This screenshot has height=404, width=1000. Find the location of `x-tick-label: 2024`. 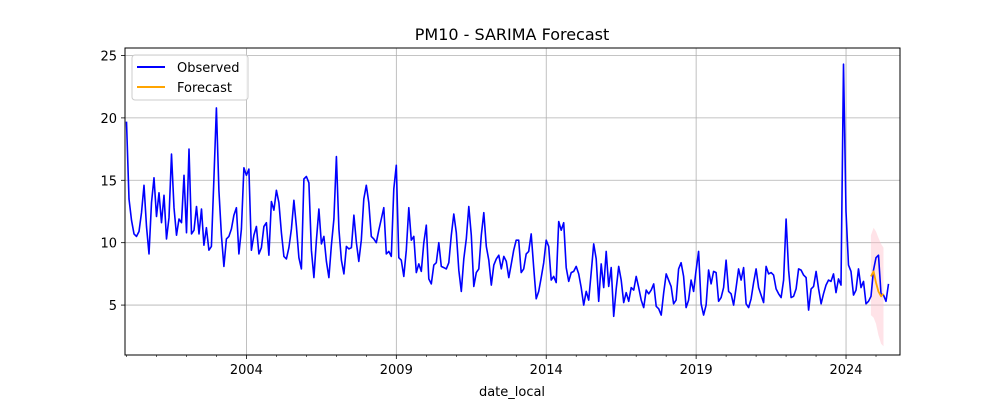

x-tick-label: 2024 is located at coordinates (845, 370).